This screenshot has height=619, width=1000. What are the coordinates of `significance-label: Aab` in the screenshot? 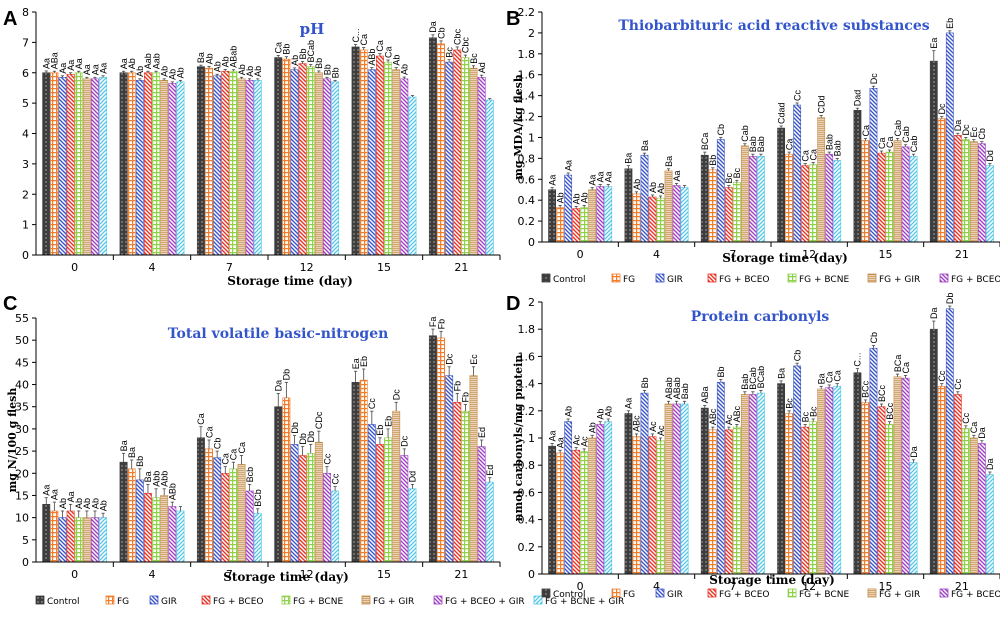 It's located at (148, 61).